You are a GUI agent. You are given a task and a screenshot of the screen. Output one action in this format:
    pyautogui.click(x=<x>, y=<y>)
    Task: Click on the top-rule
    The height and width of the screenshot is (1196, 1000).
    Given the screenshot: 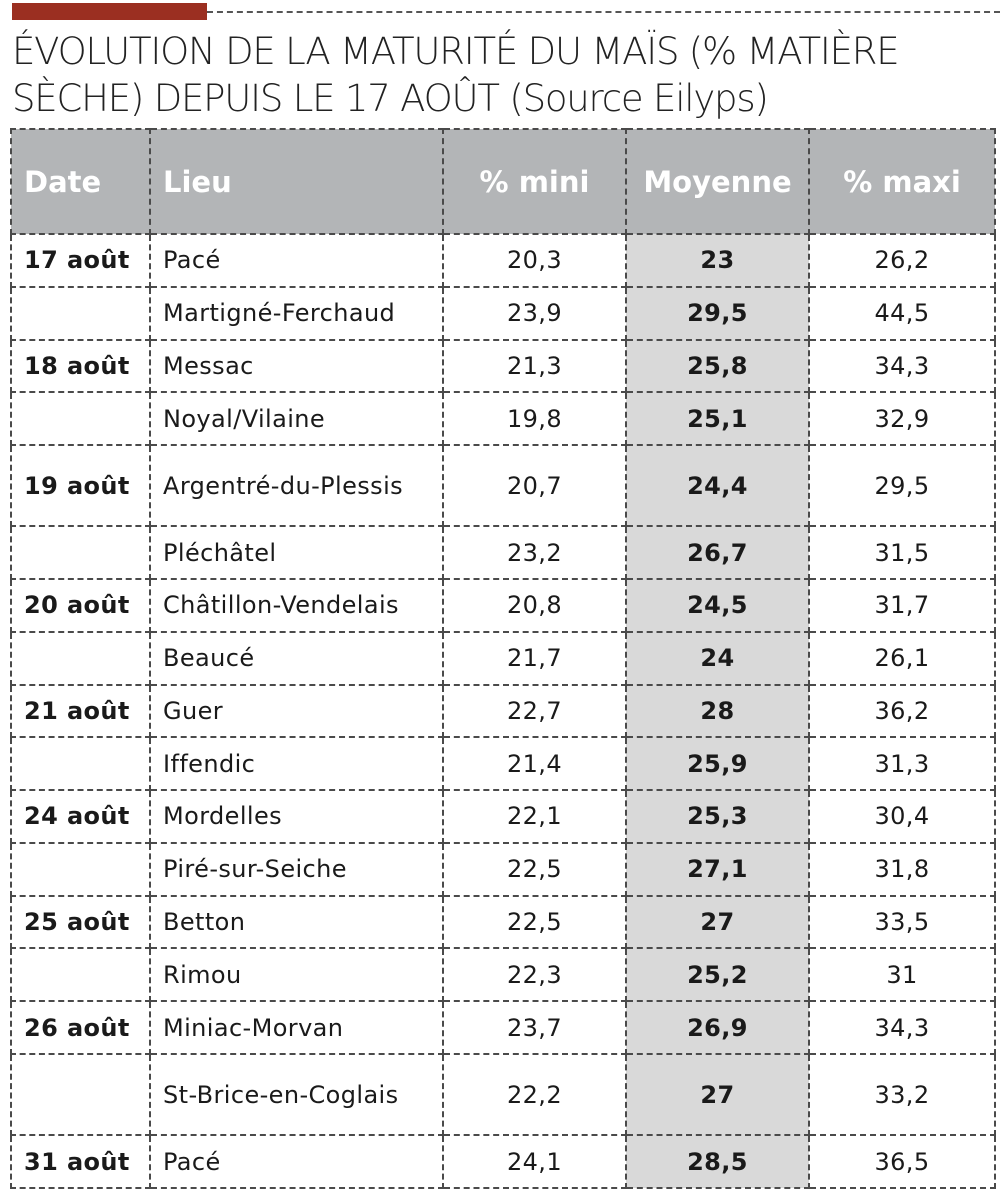 What is the action you would take?
    pyautogui.click(x=603, y=12)
    